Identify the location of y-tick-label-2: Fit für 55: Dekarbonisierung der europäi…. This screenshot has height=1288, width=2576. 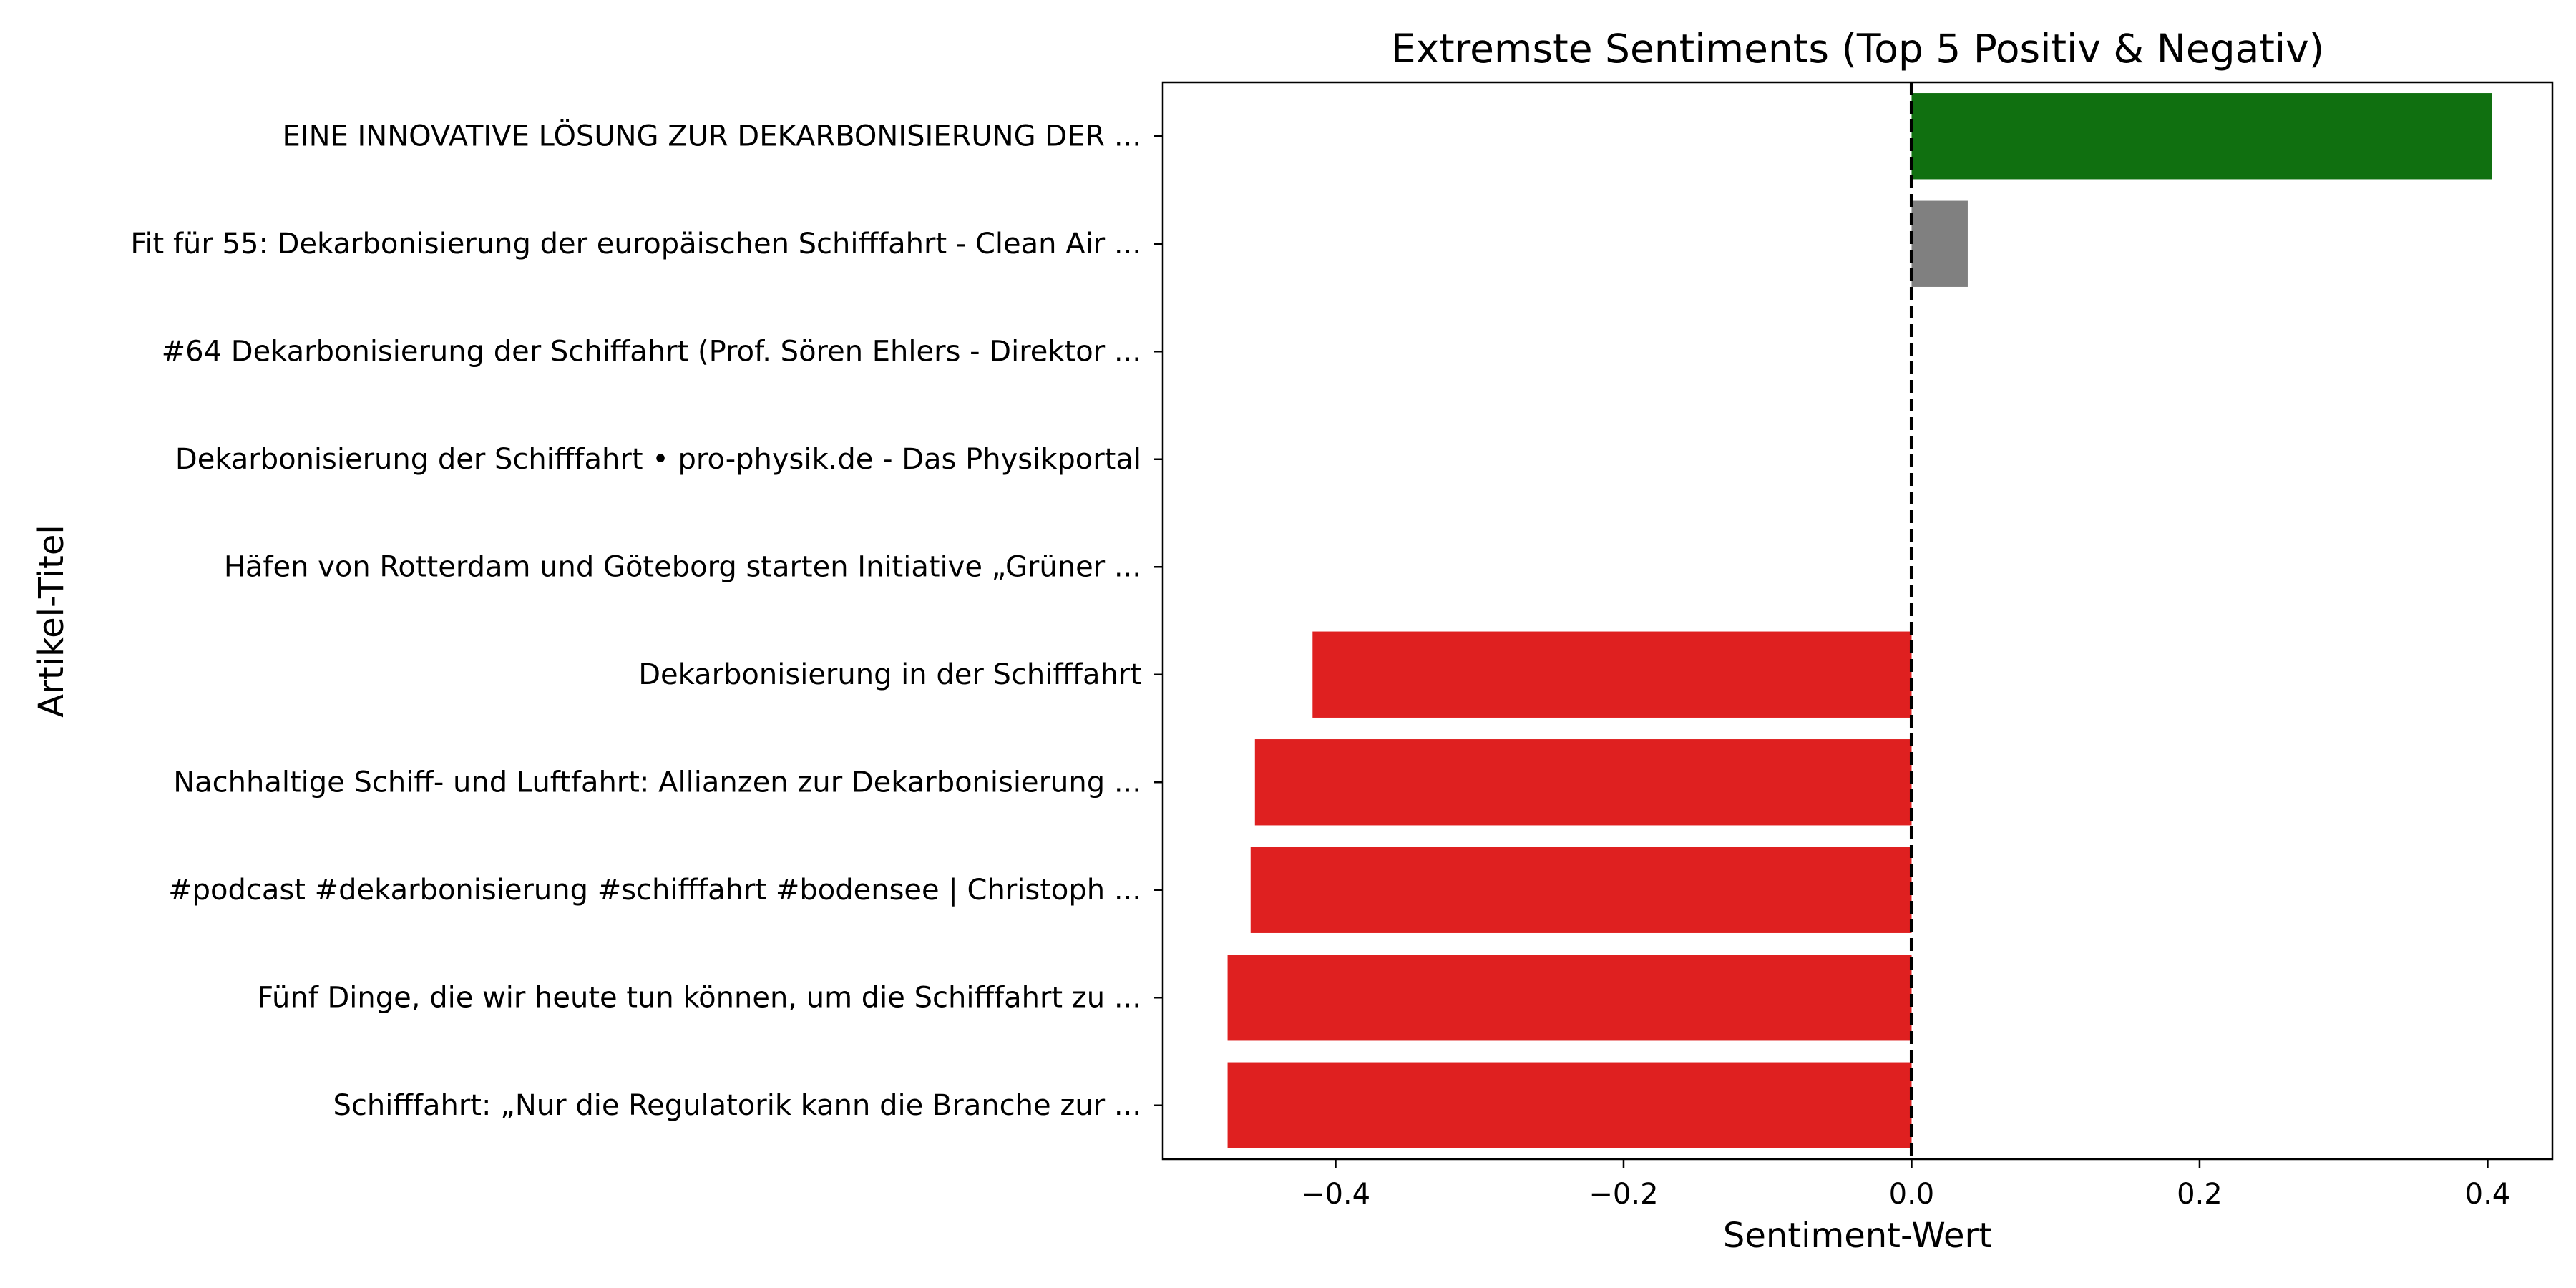
(635, 244).